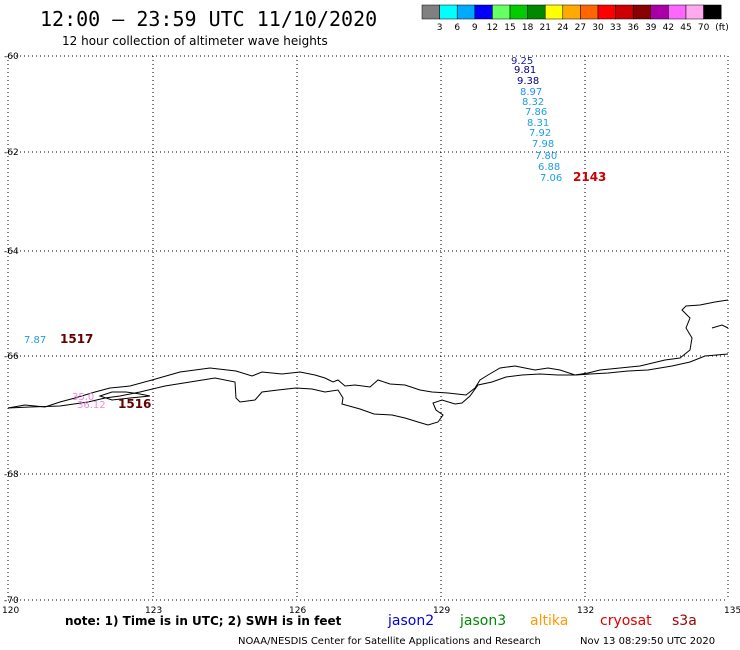 The width and height of the screenshot is (740, 650). I want to click on satellite-name: altika, so click(549, 621).